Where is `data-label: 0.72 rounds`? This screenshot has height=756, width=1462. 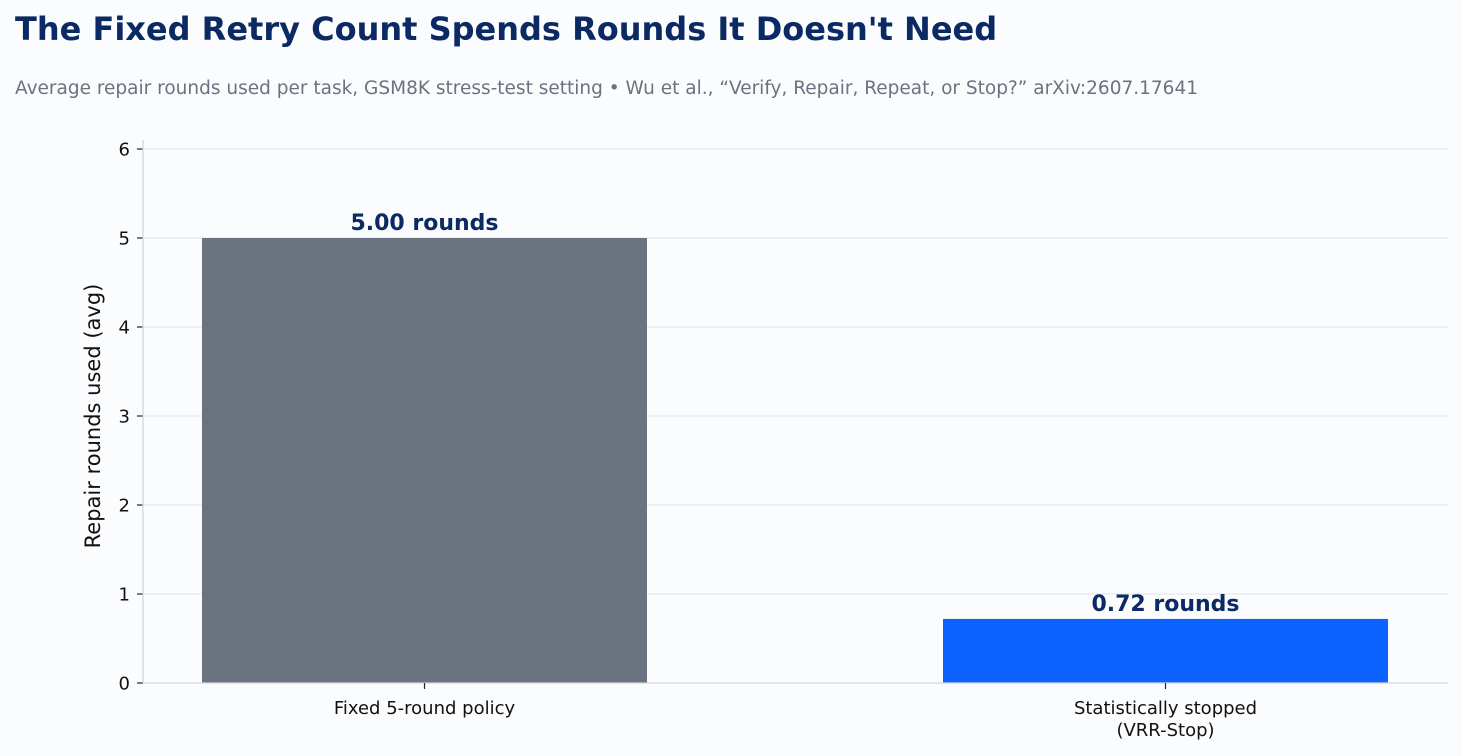 data-label: 0.72 rounds is located at coordinates (1165, 604).